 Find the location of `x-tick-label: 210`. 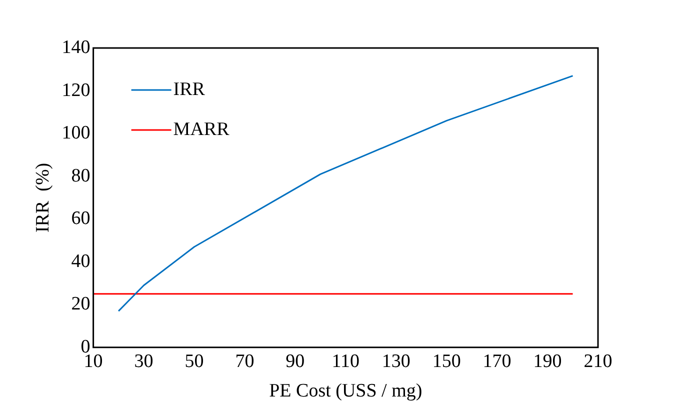

x-tick-label: 210 is located at coordinates (598, 361).